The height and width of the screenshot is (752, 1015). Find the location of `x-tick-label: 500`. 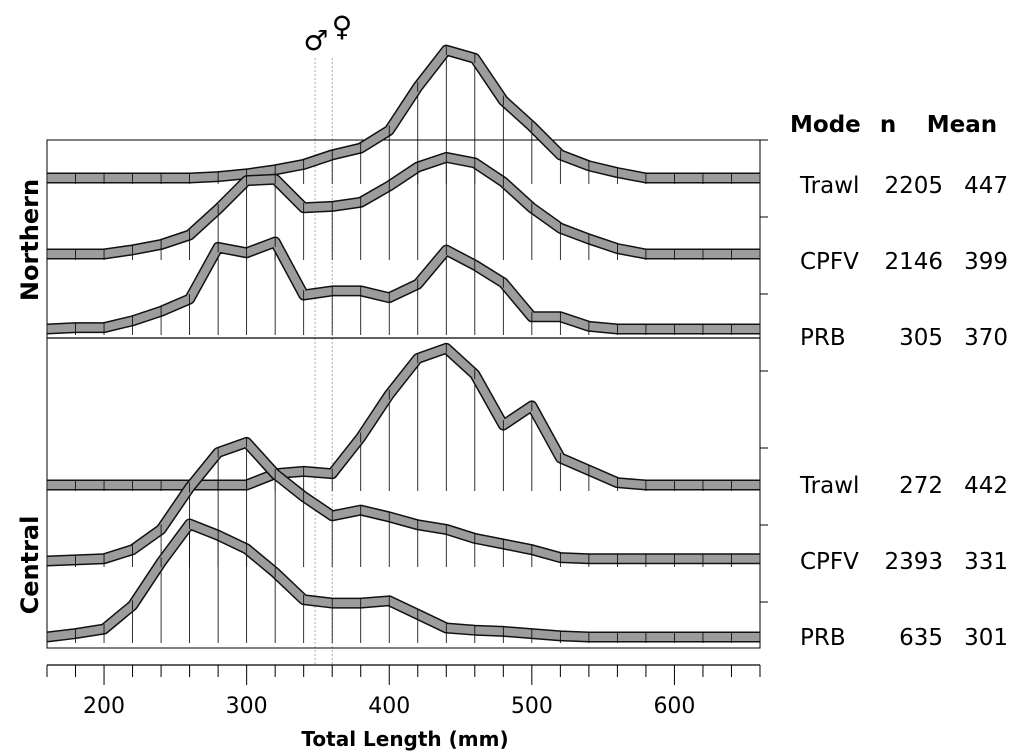

x-tick-label: 500 is located at coordinates (532, 706).